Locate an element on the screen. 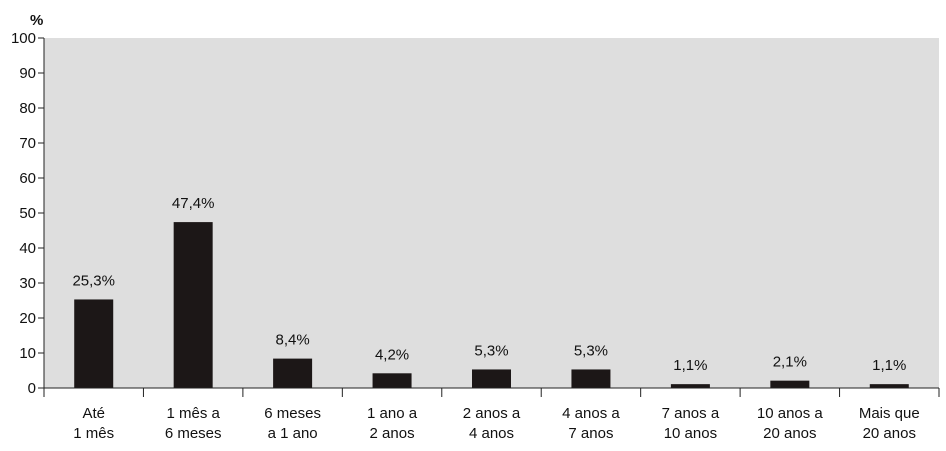 The height and width of the screenshot is (451, 946). y-tick-label: 10 is located at coordinates (27, 353).